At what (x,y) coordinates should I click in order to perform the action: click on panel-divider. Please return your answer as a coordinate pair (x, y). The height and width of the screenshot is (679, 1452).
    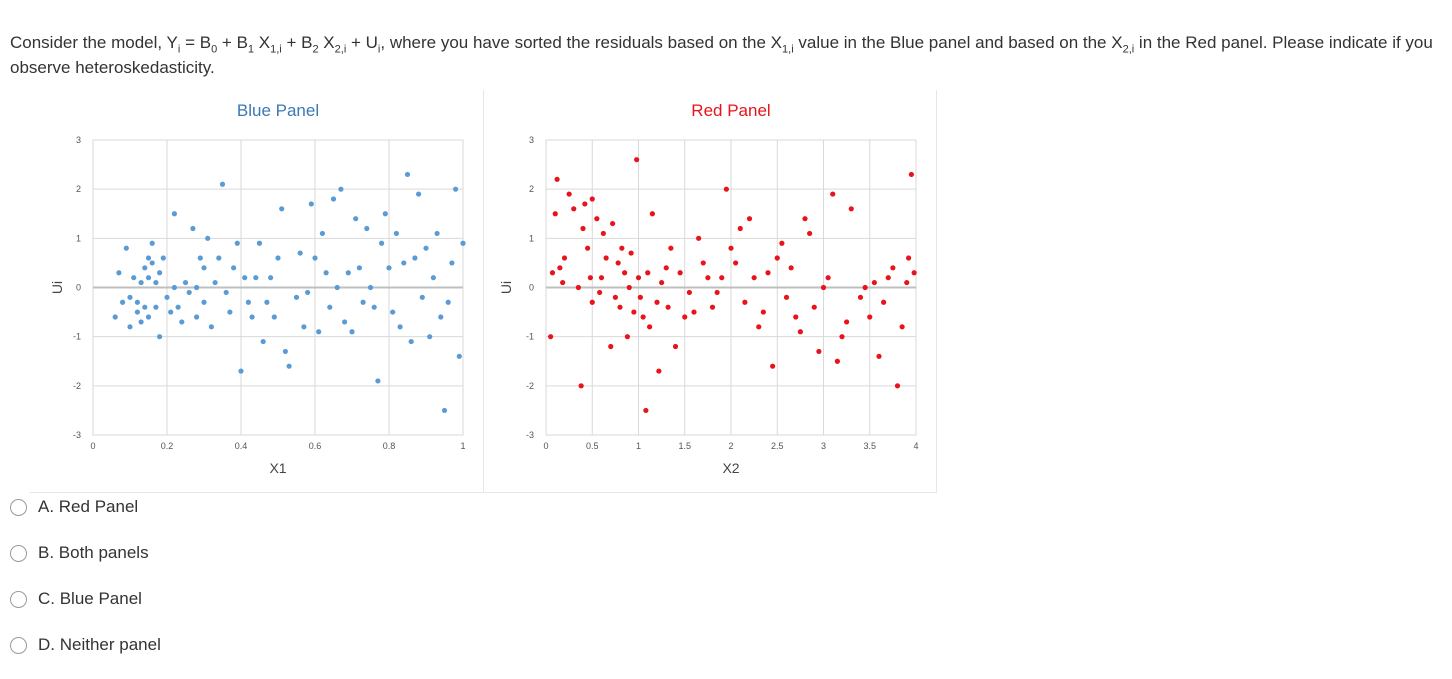
    Looking at the image, I should click on (483, 291).